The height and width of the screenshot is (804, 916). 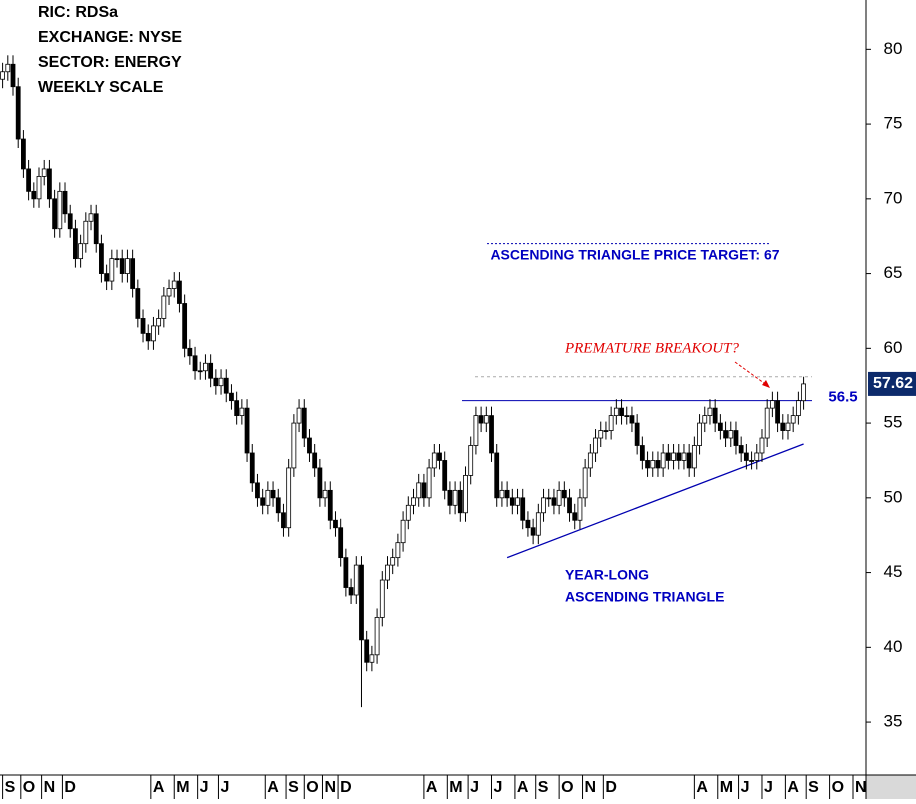 What do you see at coordinates (101, 87) in the screenshot?
I see `info-text: WEEKLY SCALE` at bounding box center [101, 87].